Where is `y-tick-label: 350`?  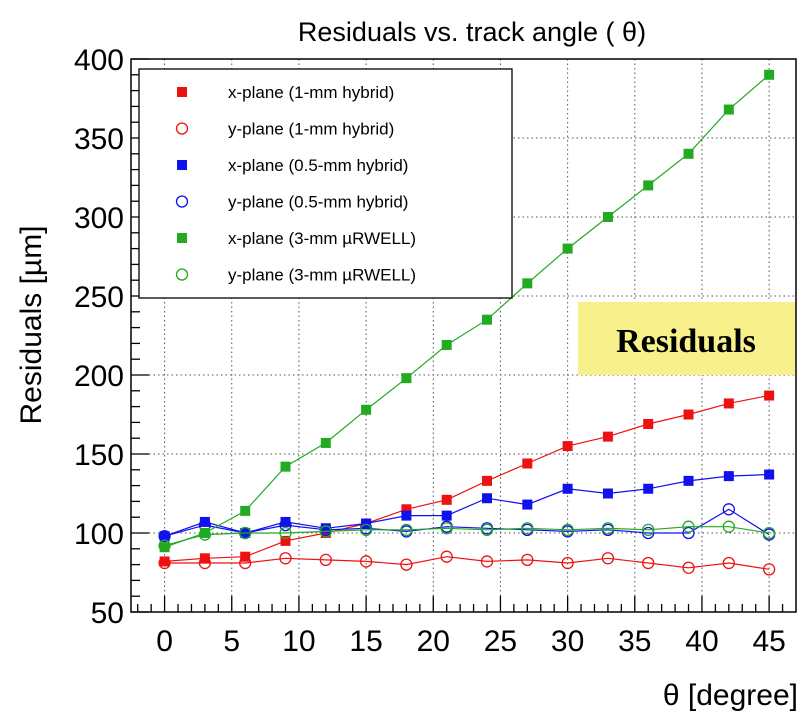
y-tick-label: 350 is located at coordinates (99, 139).